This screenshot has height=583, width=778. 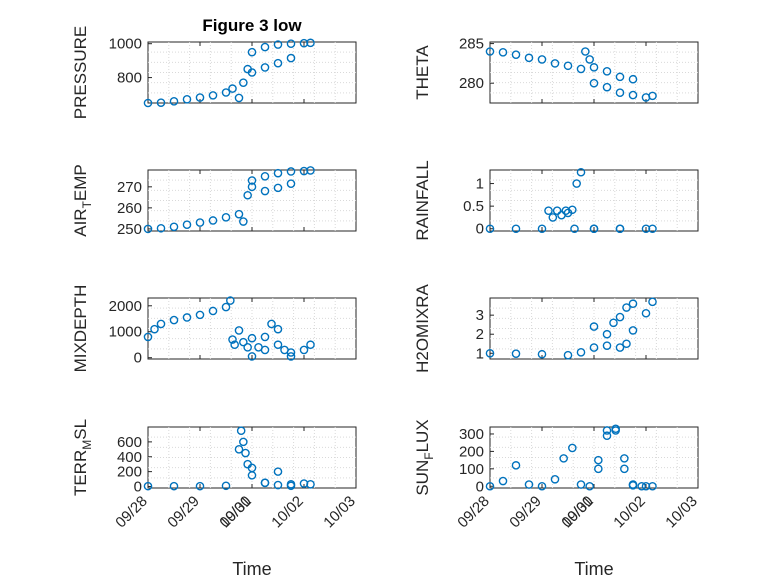 I want to click on y-tick-label: 1000, so click(x=125, y=44).